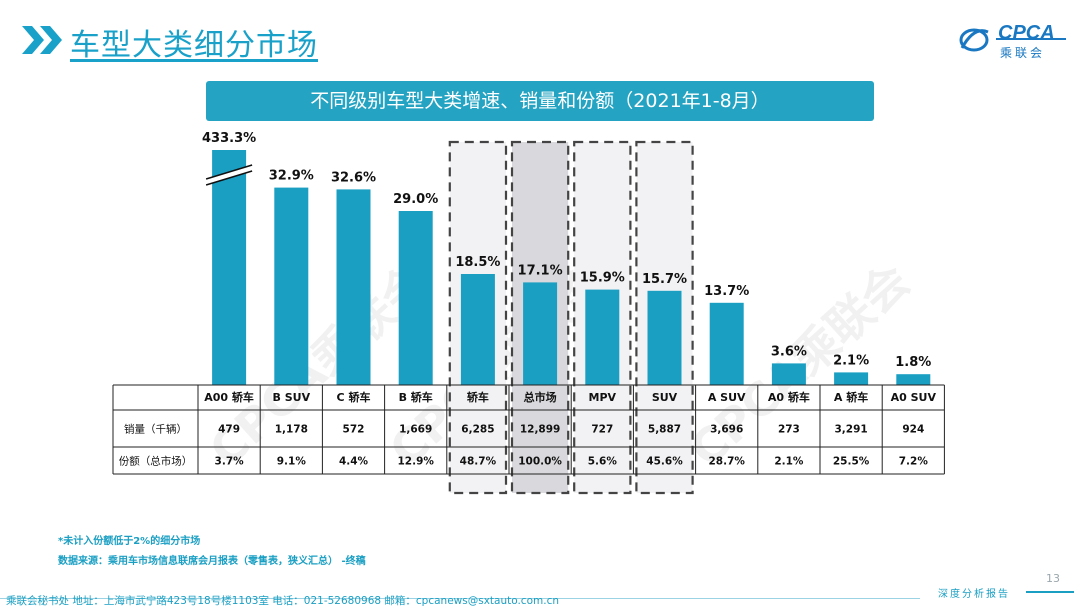 The image size is (1080, 608). Describe the element at coordinates (851, 462) in the screenshot. I see `table-cell: 25.5%` at that location.